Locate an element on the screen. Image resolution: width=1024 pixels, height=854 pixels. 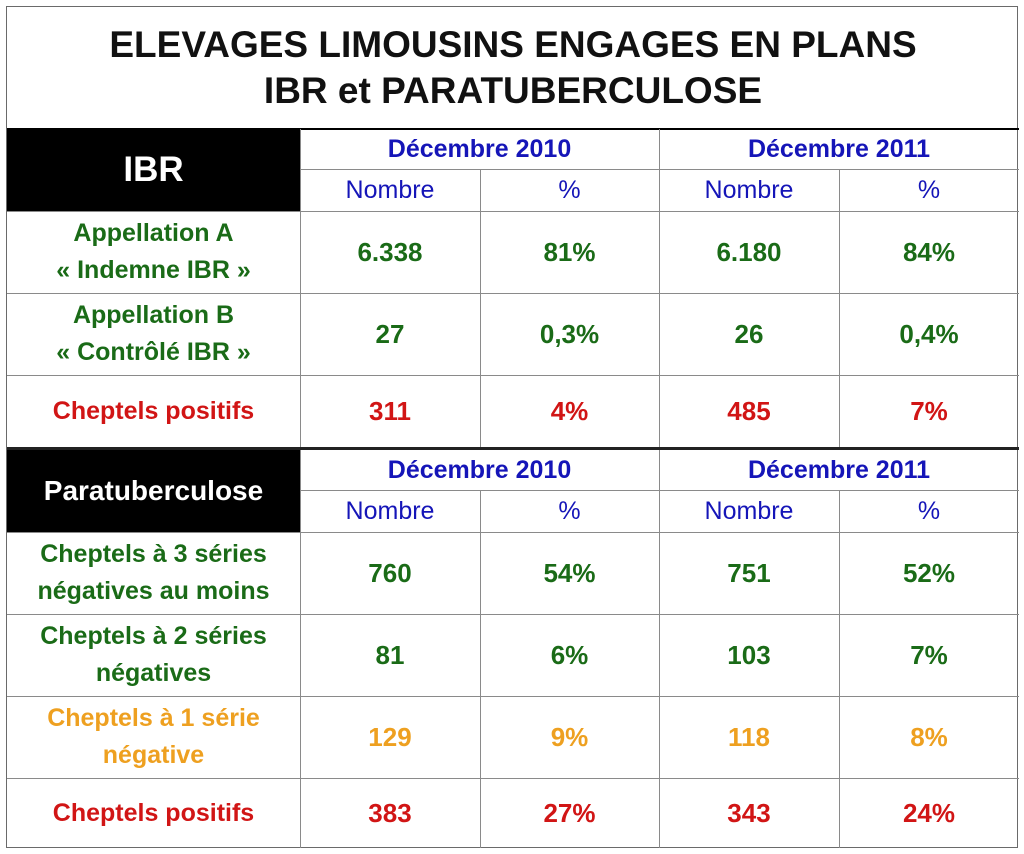
para-col-nombre-2011: Nombre is located at coordinates (749, 510).